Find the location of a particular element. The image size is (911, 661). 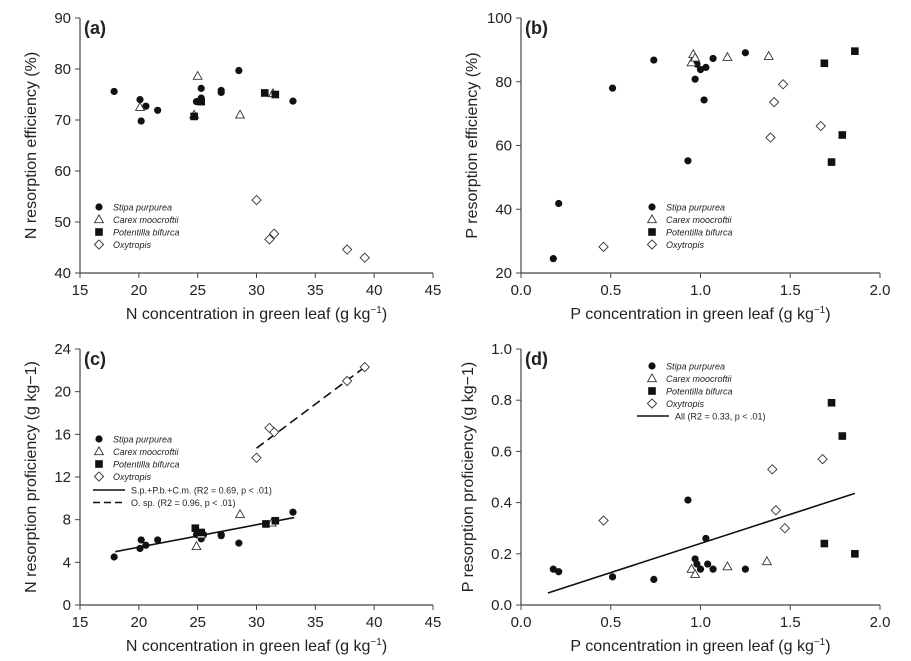

y-tick-label: 40 is located at coordinates (62, 273).